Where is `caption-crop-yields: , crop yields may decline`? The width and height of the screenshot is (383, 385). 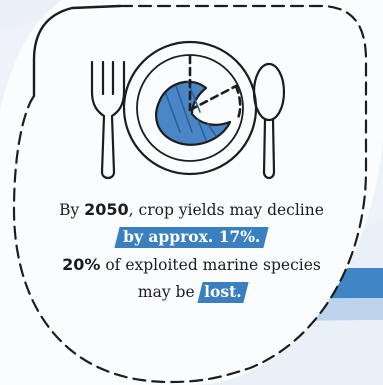 caption-crop-yields: , crop yields may decline is located at coordinates (226, 210).